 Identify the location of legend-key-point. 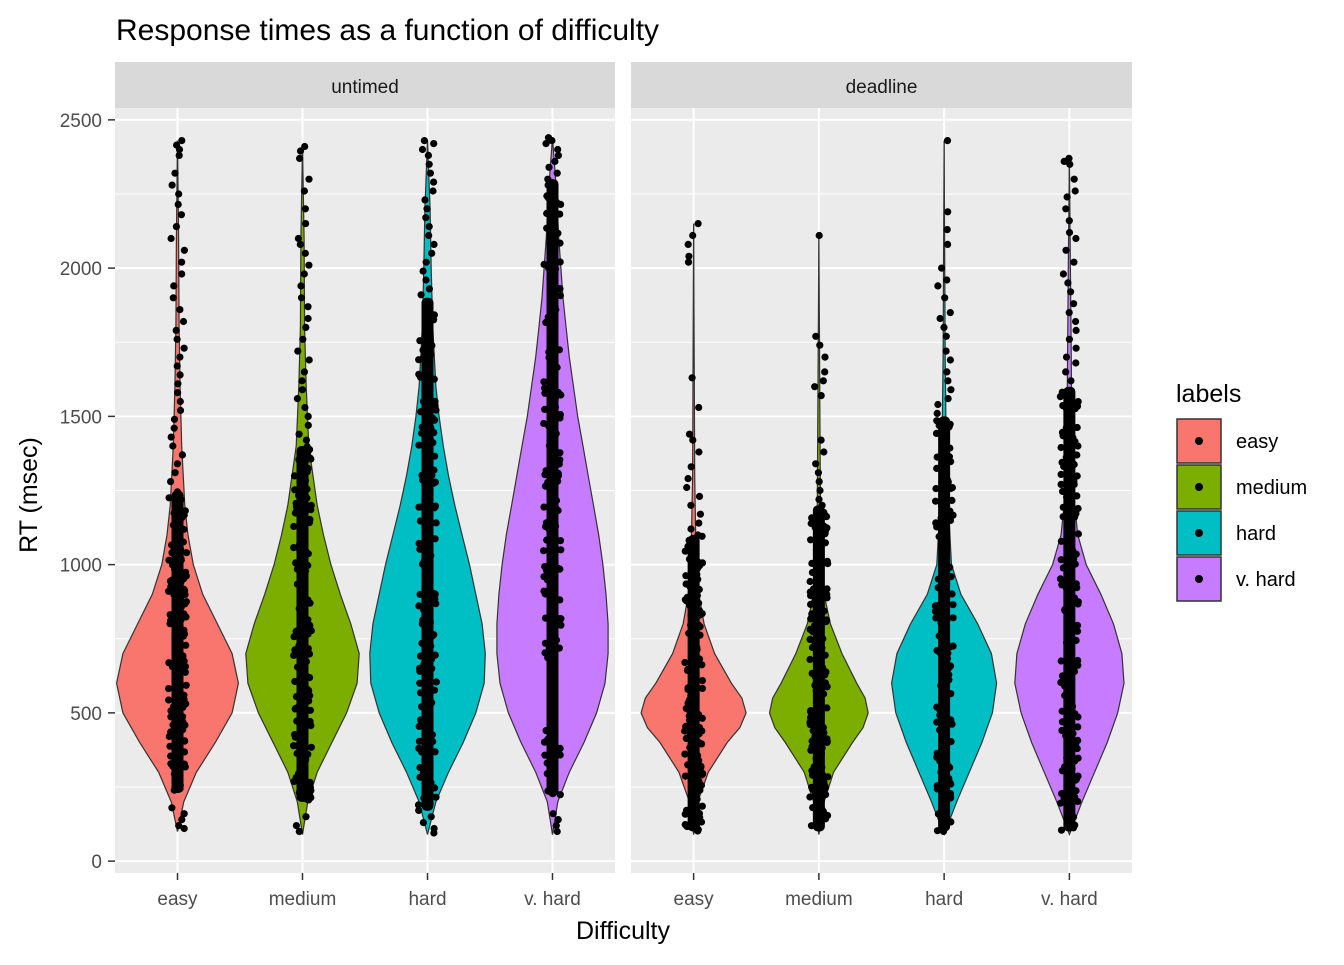
(1199, 441).